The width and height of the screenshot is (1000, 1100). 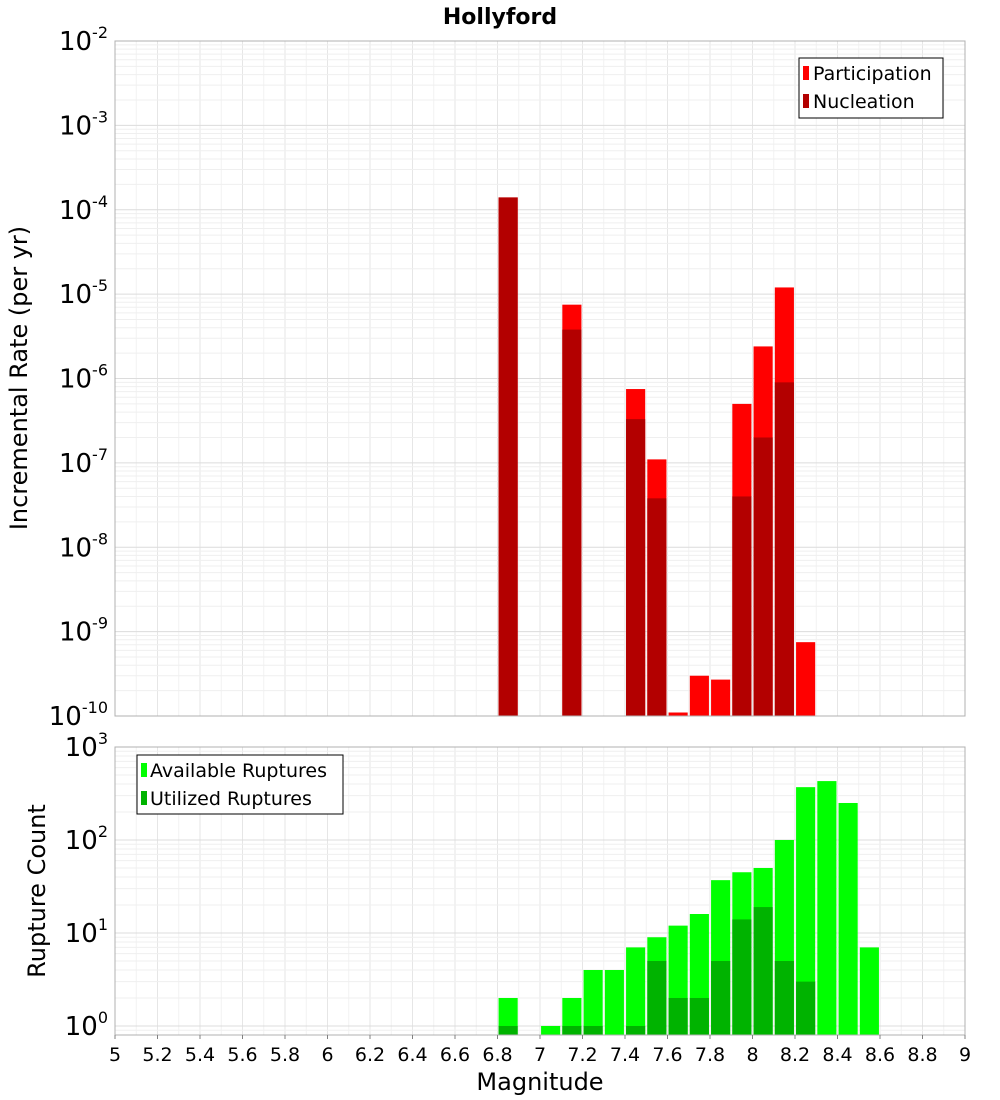 What do you see at coordinates (86, 746) in the screenshot?
I see `y-tick-label: 10³` at bounding box center [86, 746].